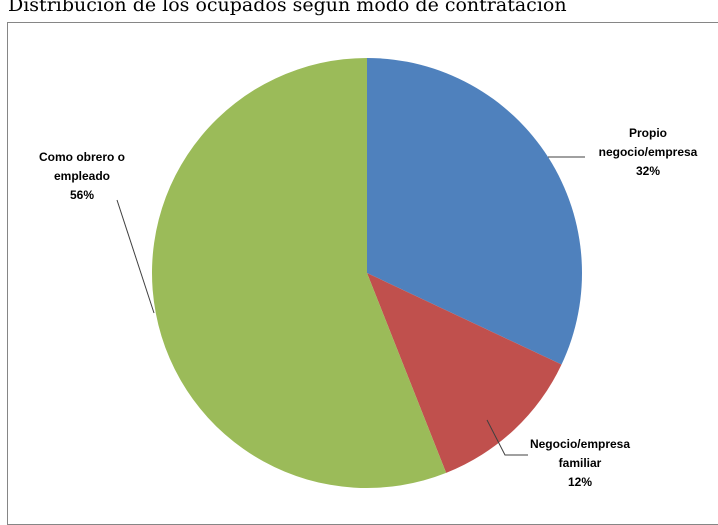 Image resolution: width=718 pixels, height=525 pixels. I want to click on data-label-negocio-empresa-familiar: Negocio/empresa familiar 12%, so click(580, 463).